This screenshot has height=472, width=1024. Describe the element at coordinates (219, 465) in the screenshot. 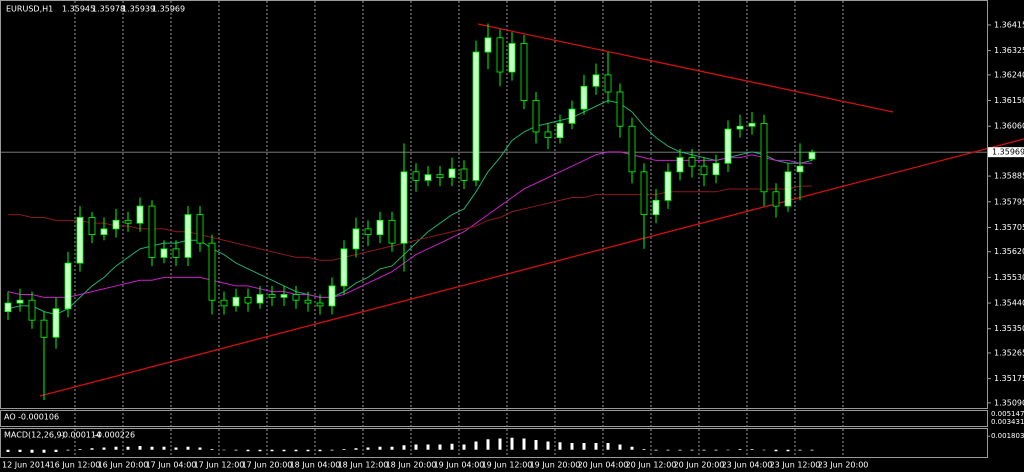

I see `x-tick-label: 17 Jun 12:00` at that location.